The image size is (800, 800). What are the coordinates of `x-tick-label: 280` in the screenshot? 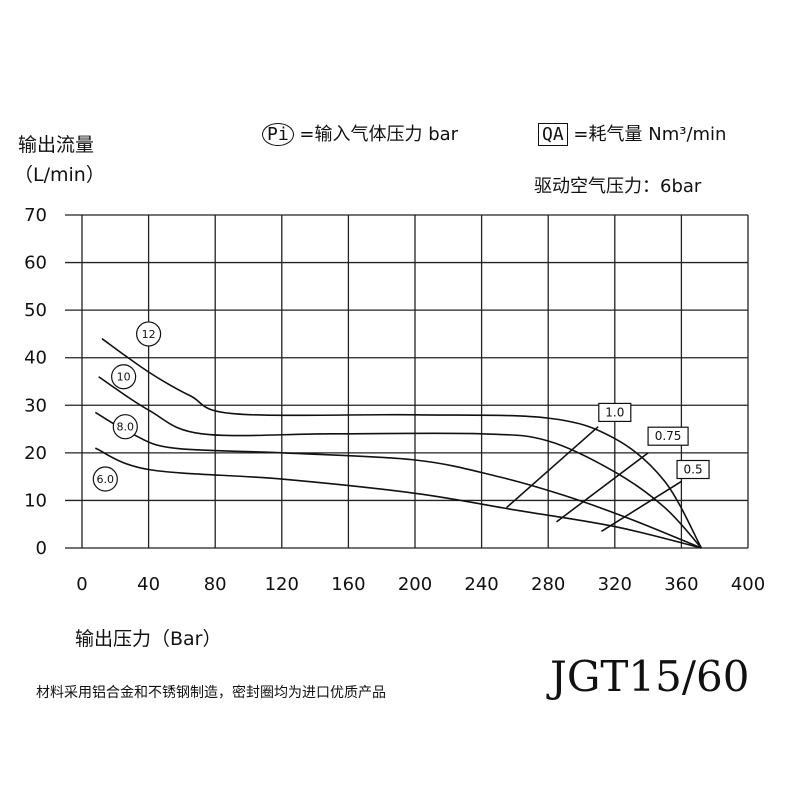 It's located at (548, 584).